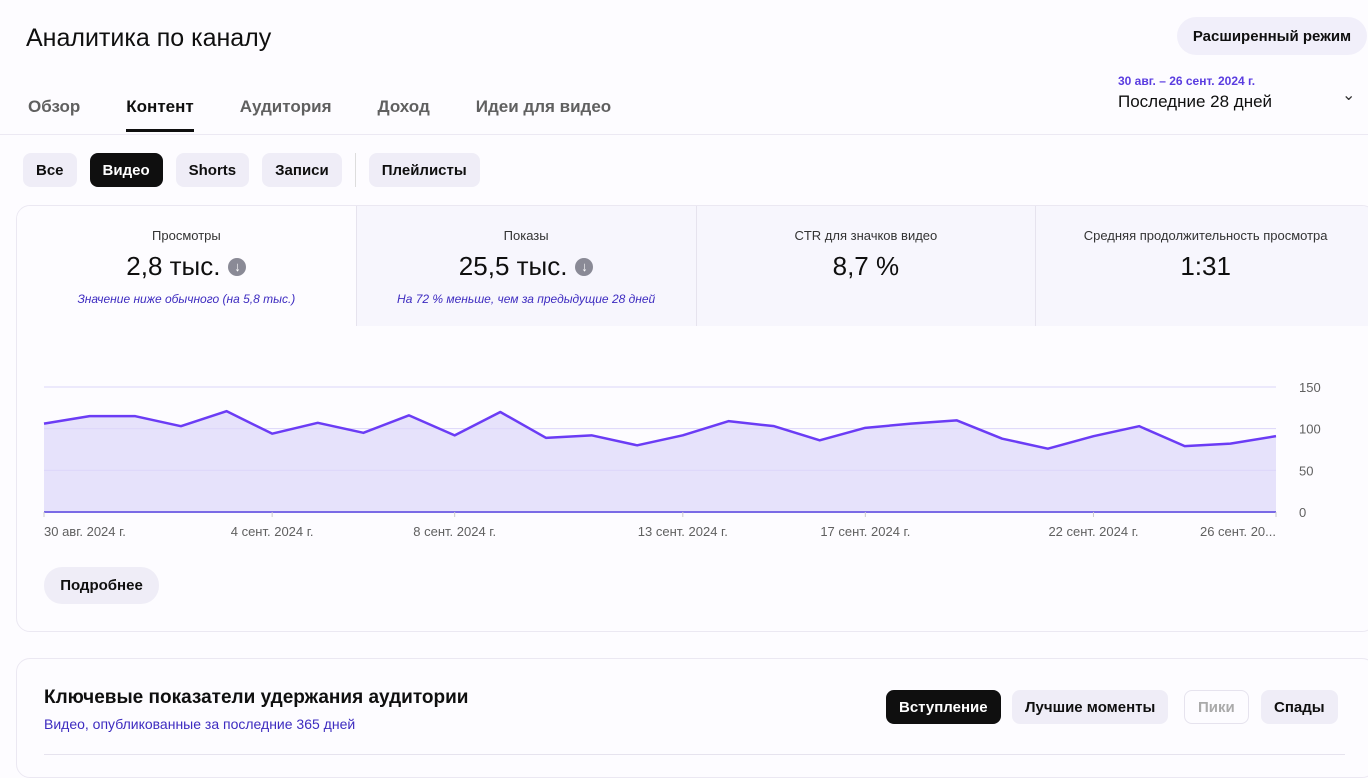 The image size is (1368, 778). What do you see at coordinates (285, 106) in the screenshot?
I see `tab-audience: Аудитория` at bounding box center [285, 106].